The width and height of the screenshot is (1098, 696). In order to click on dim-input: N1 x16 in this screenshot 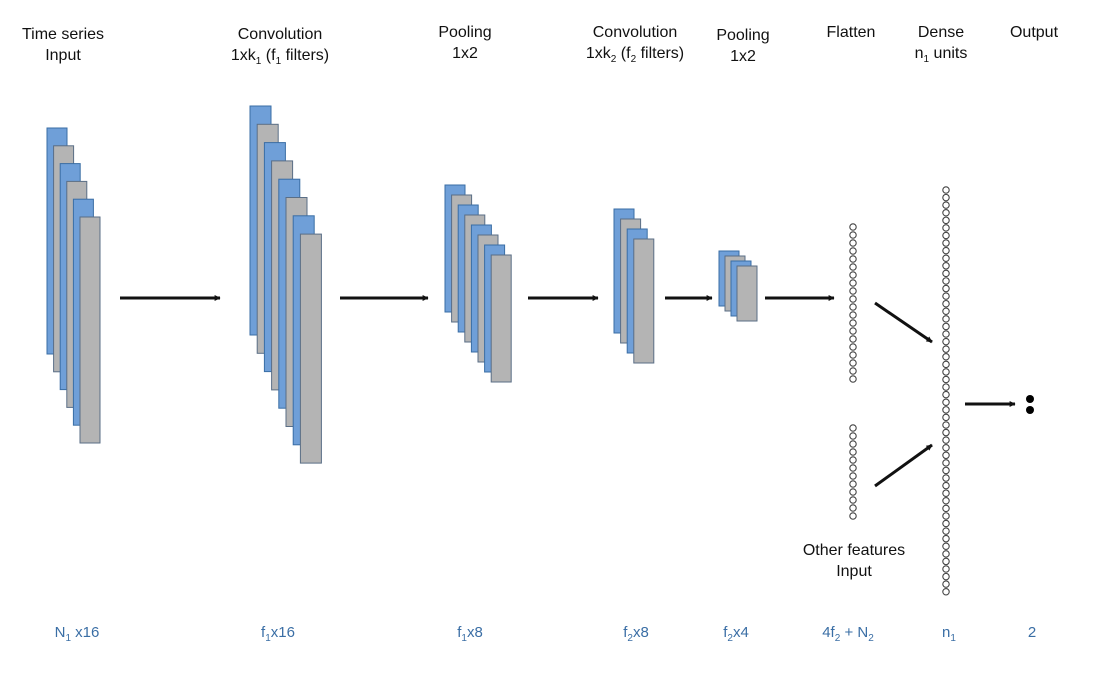, I will do `click(77, 634)`.